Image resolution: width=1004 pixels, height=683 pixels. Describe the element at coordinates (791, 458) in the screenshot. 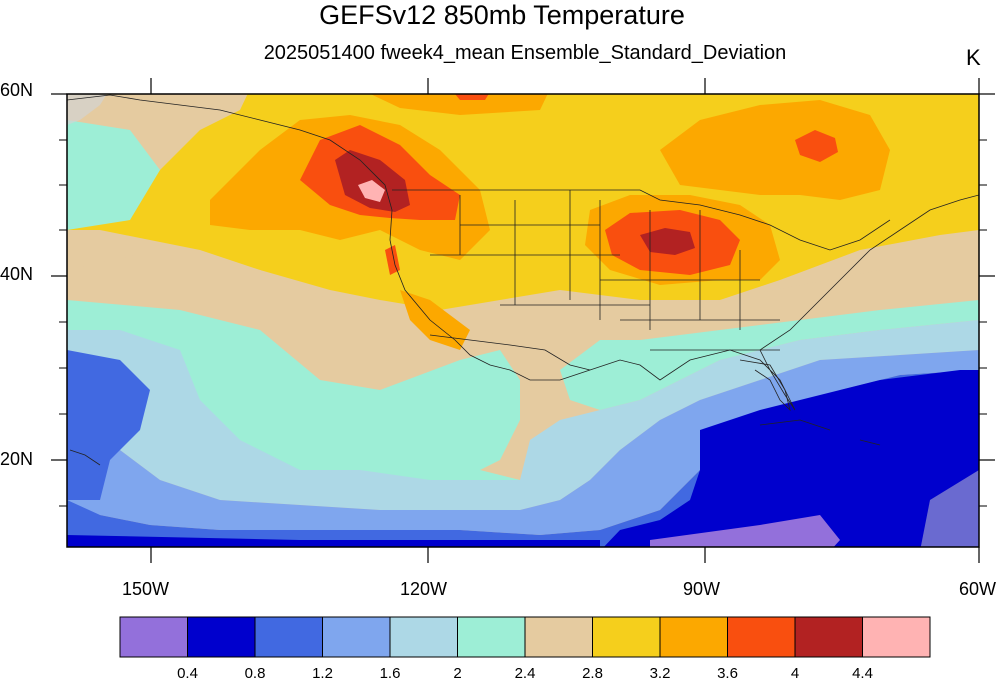

I see `contour-darkblue-gulf` at that location.